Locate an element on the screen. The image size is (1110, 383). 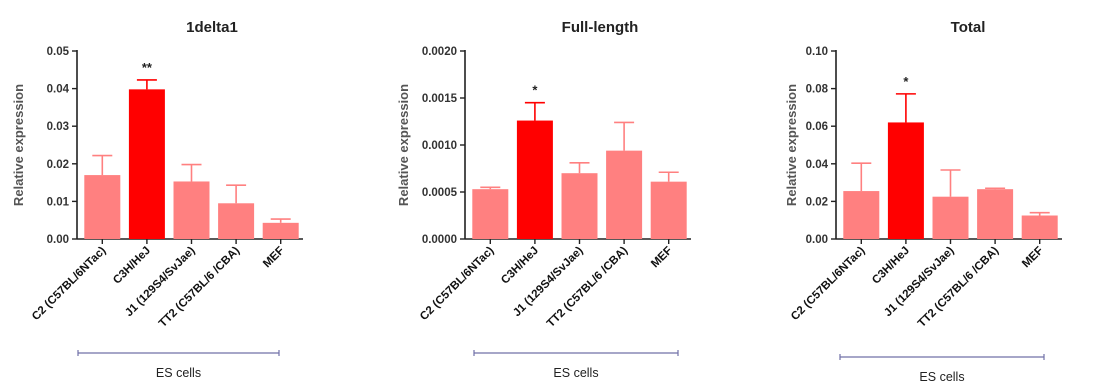
y-tick-label: 0.0005 is located at coordinates (440, 193).